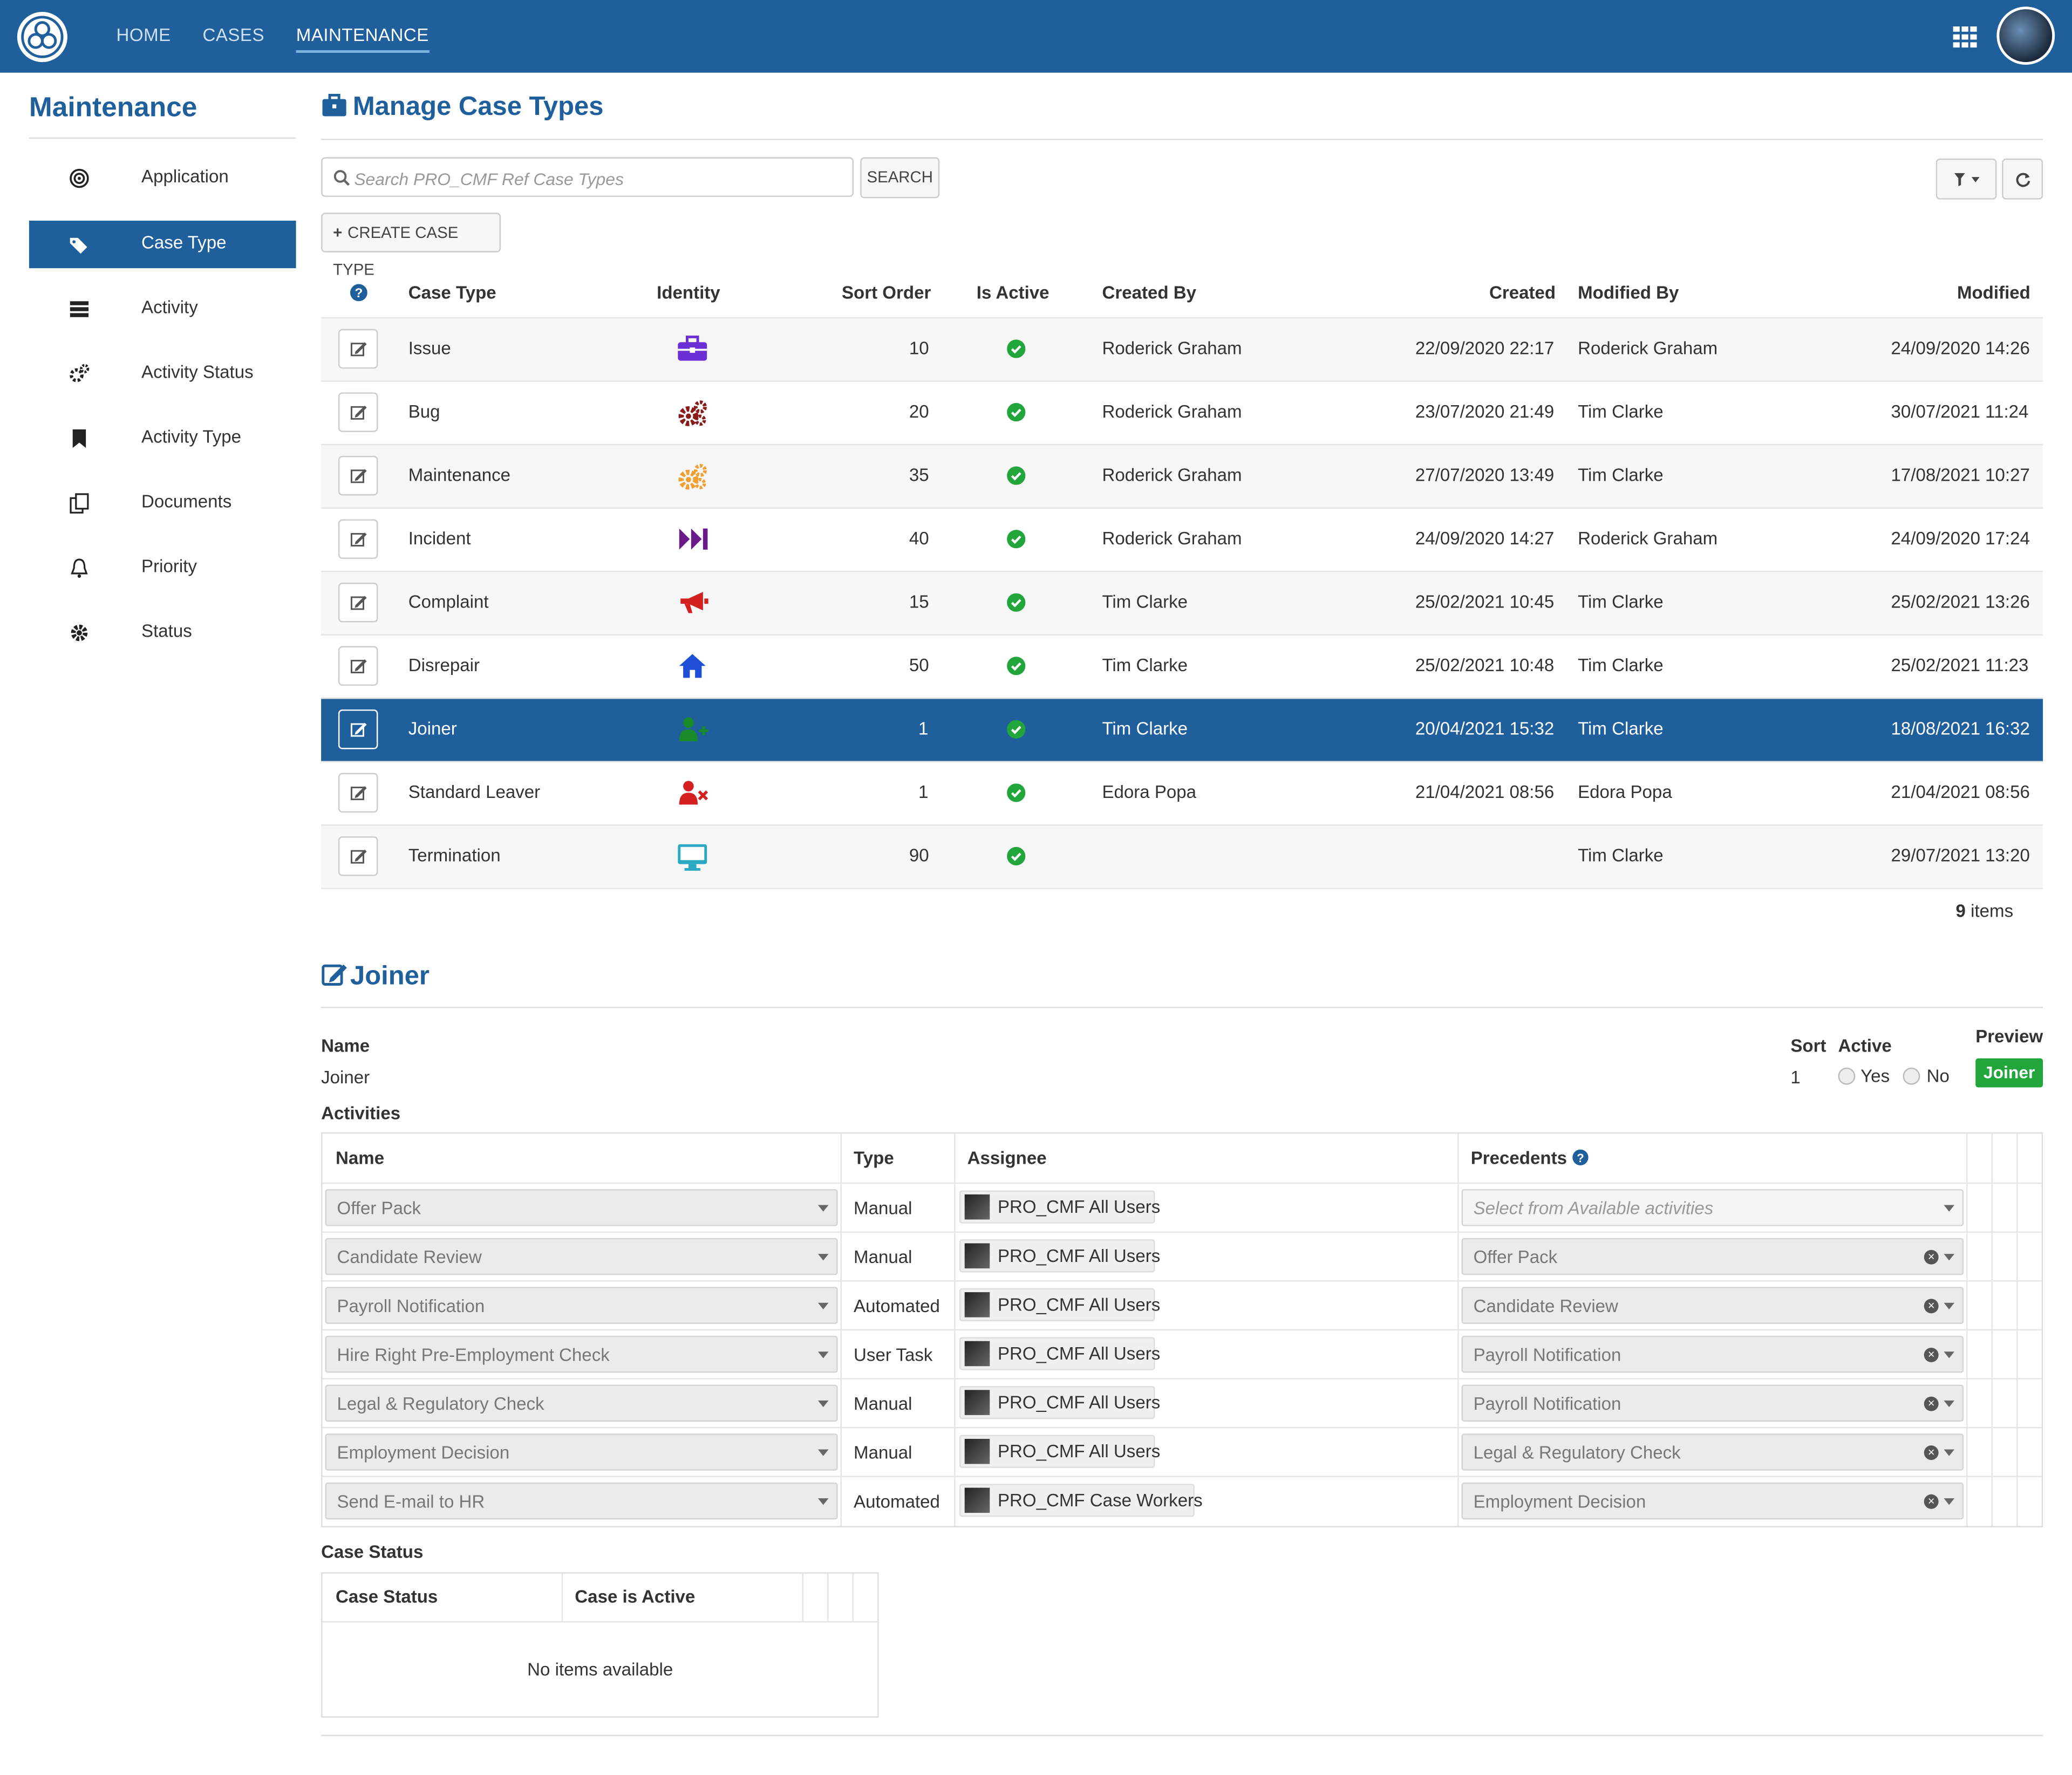  I want to click on modified-date: 24/09/2020 14:26, so click(1960, 348).